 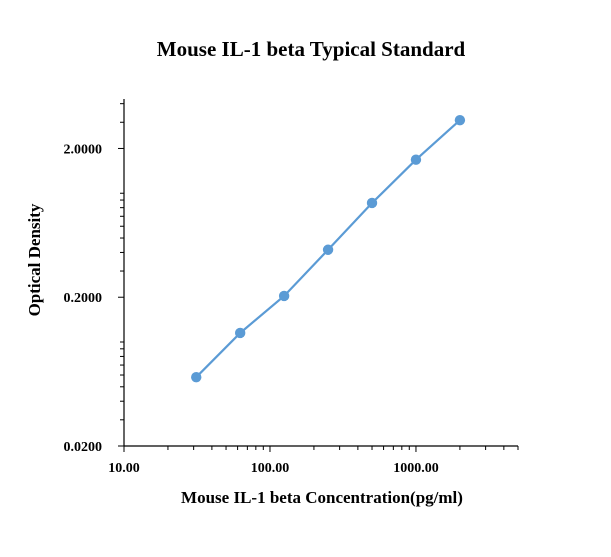 What do you see at coordinates (311, 49) in the screenshot?
I see `chart-title: Mouse IL-1 beta Typical Standard` at bounding box center [311, 49].